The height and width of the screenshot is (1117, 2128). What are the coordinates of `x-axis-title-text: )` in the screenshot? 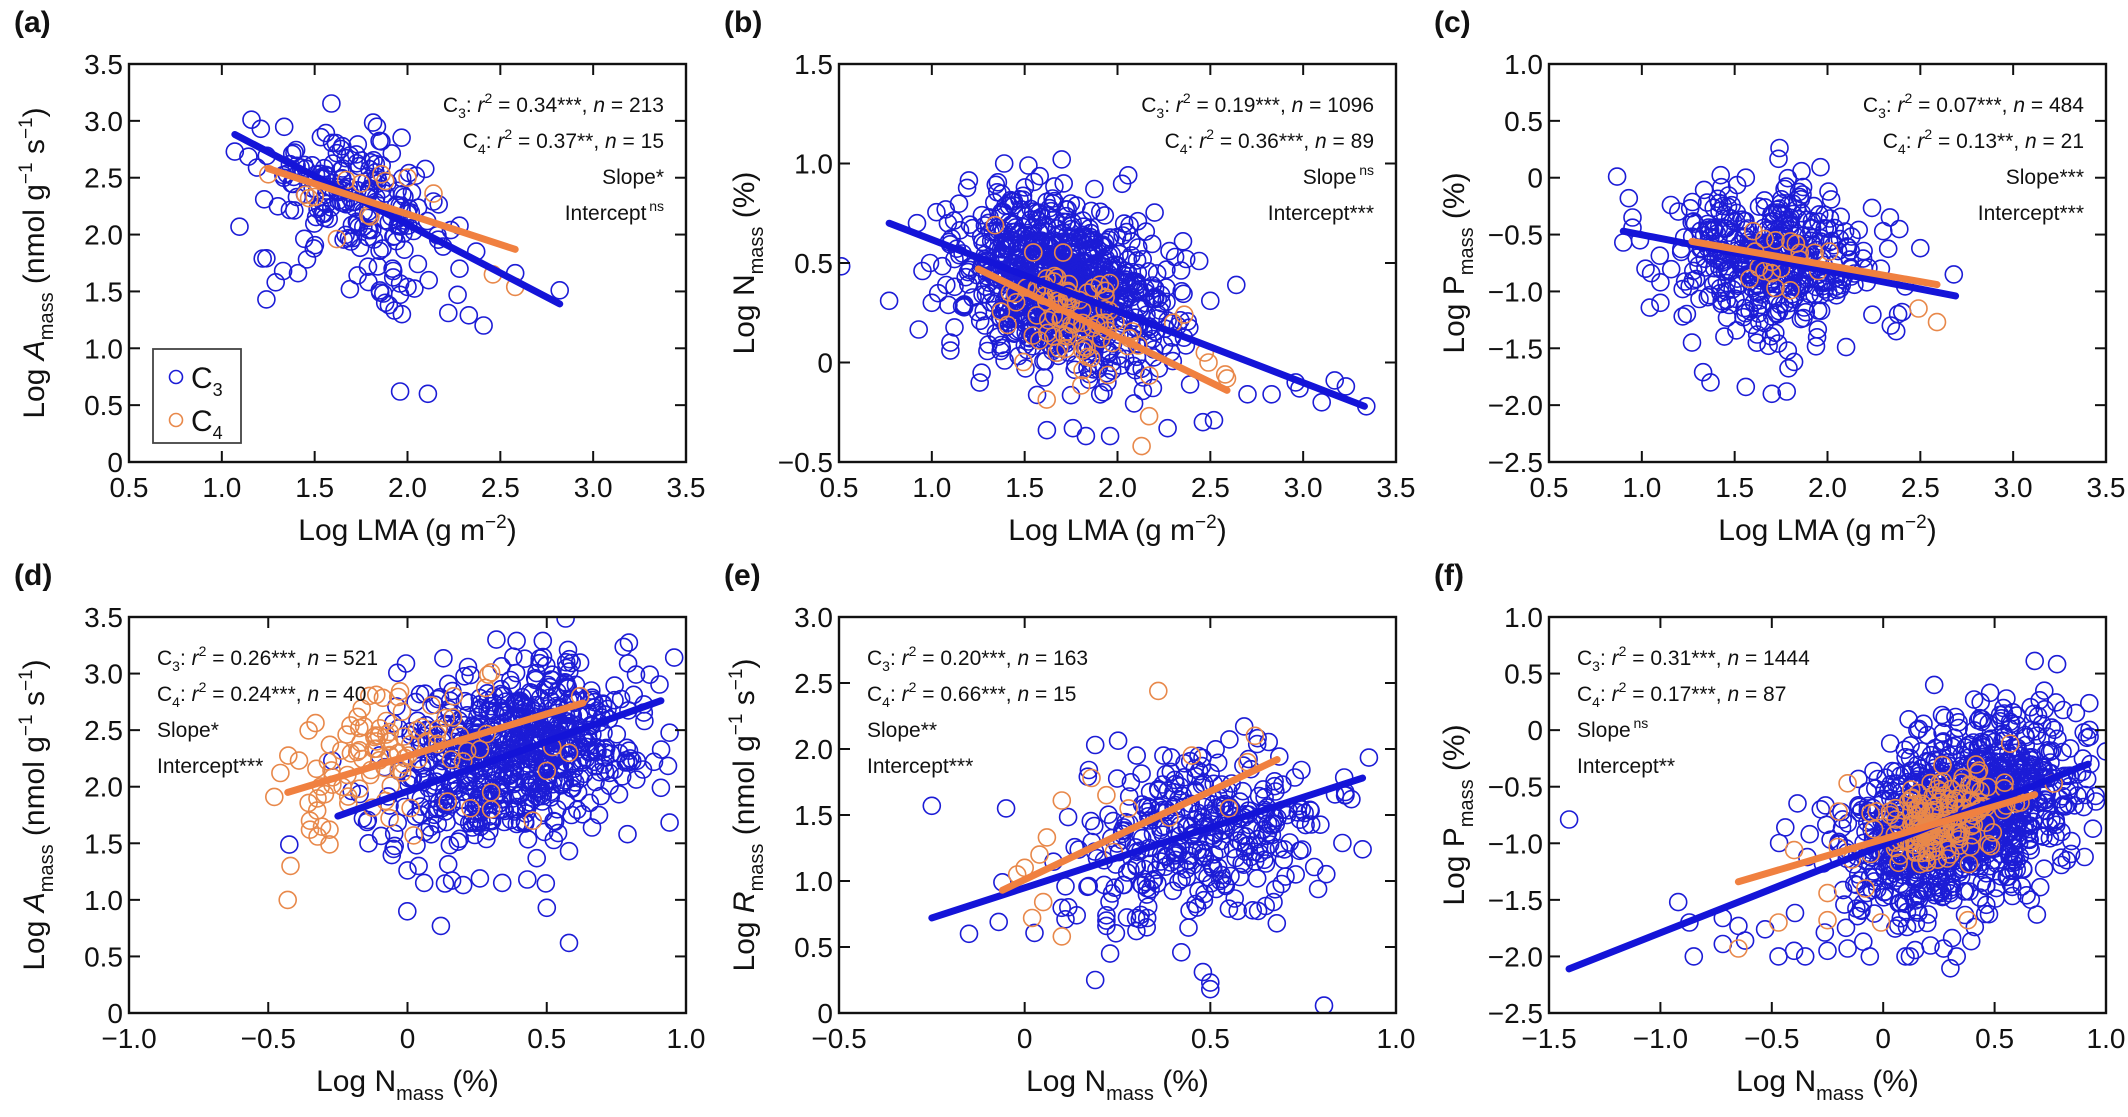 It's located at (1222, 530).